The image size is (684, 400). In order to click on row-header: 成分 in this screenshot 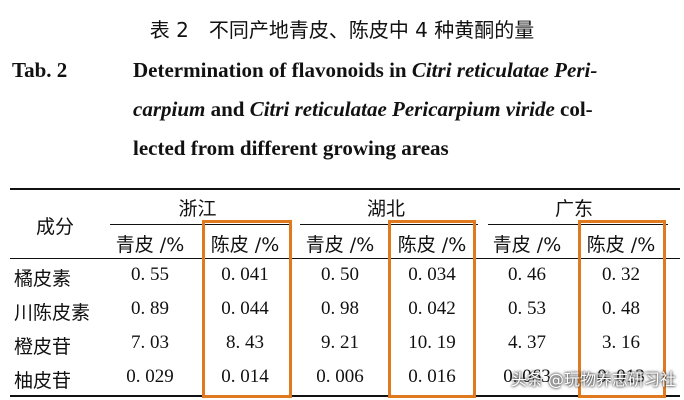, I will do `click(55, 227)`.